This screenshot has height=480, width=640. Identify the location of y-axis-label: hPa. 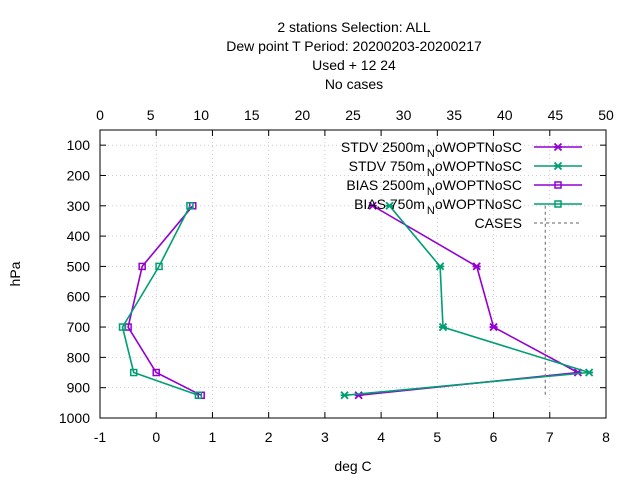
(15, 273).